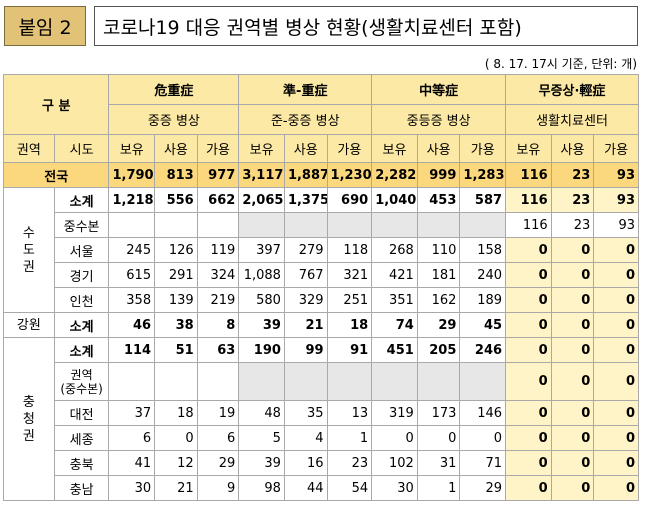  I want to click on cell: 12, so click(176, 463).